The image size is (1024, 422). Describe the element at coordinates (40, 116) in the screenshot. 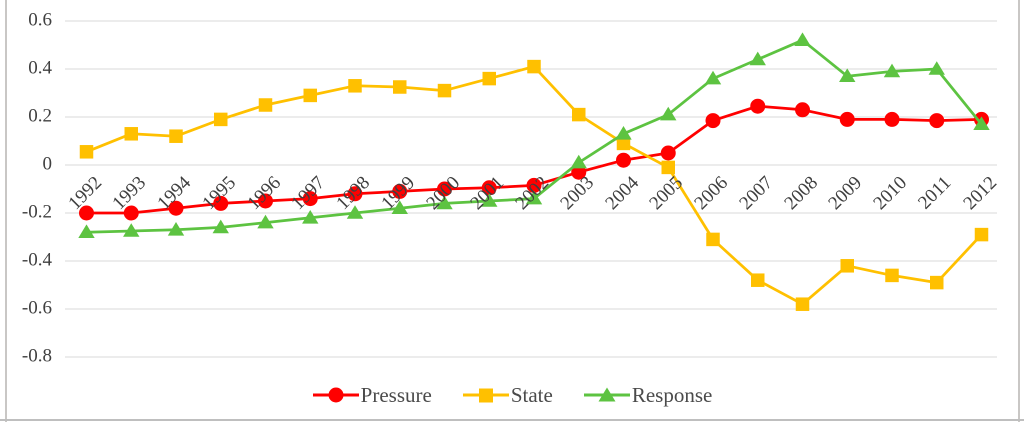

I see `y-tick-label: 0.2` at that location.